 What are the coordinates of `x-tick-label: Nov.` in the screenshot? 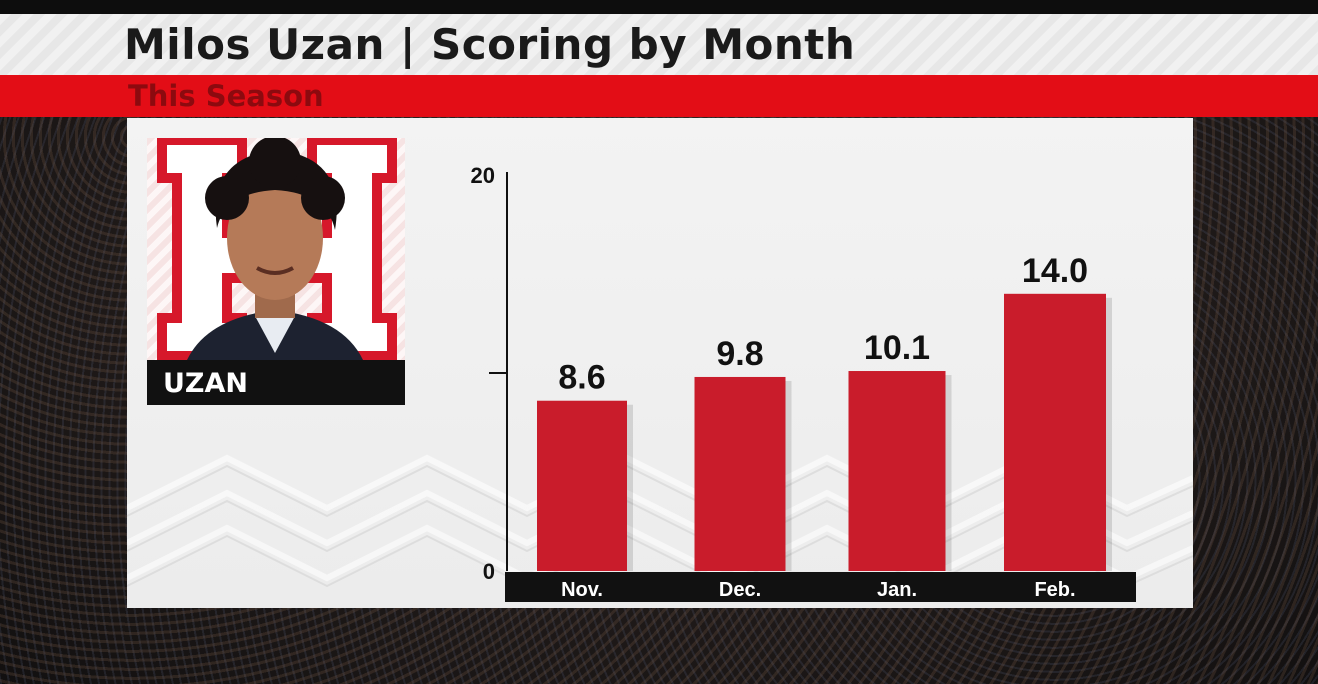 It's located at (582, 590).